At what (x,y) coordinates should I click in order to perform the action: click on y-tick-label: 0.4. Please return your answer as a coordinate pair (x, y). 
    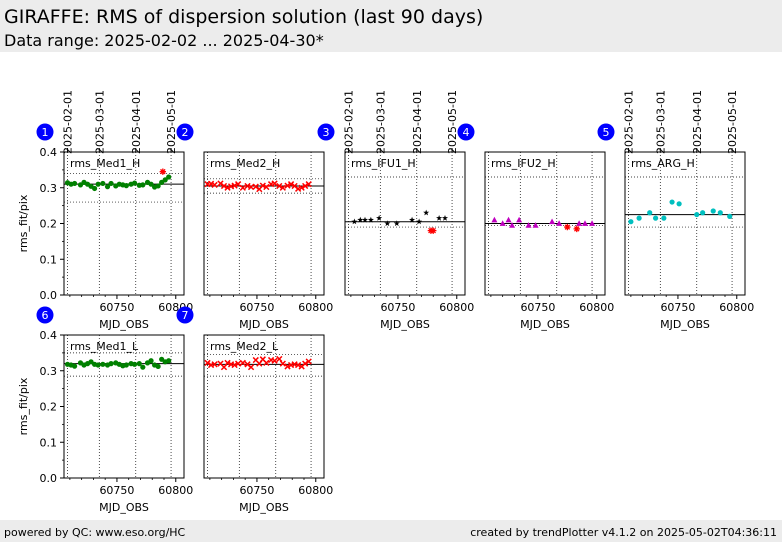
    Looking at the image, I should click on (49, 152).